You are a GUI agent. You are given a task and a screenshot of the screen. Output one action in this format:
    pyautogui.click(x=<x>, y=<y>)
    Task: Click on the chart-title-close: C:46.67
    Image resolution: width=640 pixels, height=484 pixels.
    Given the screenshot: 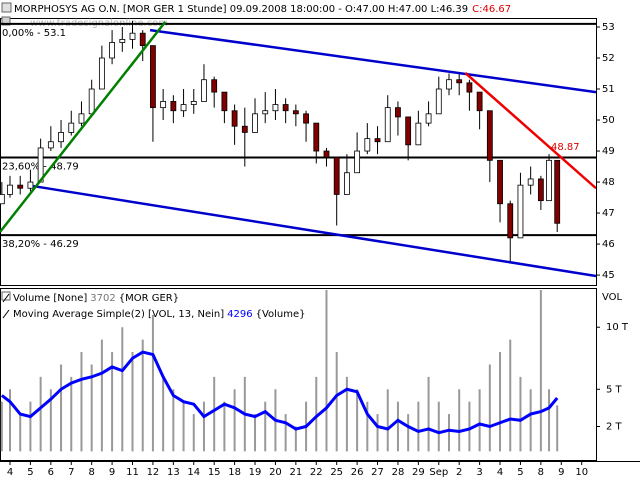 What is the action you would take?
    pyautogui.click(x=491, y=9)
    